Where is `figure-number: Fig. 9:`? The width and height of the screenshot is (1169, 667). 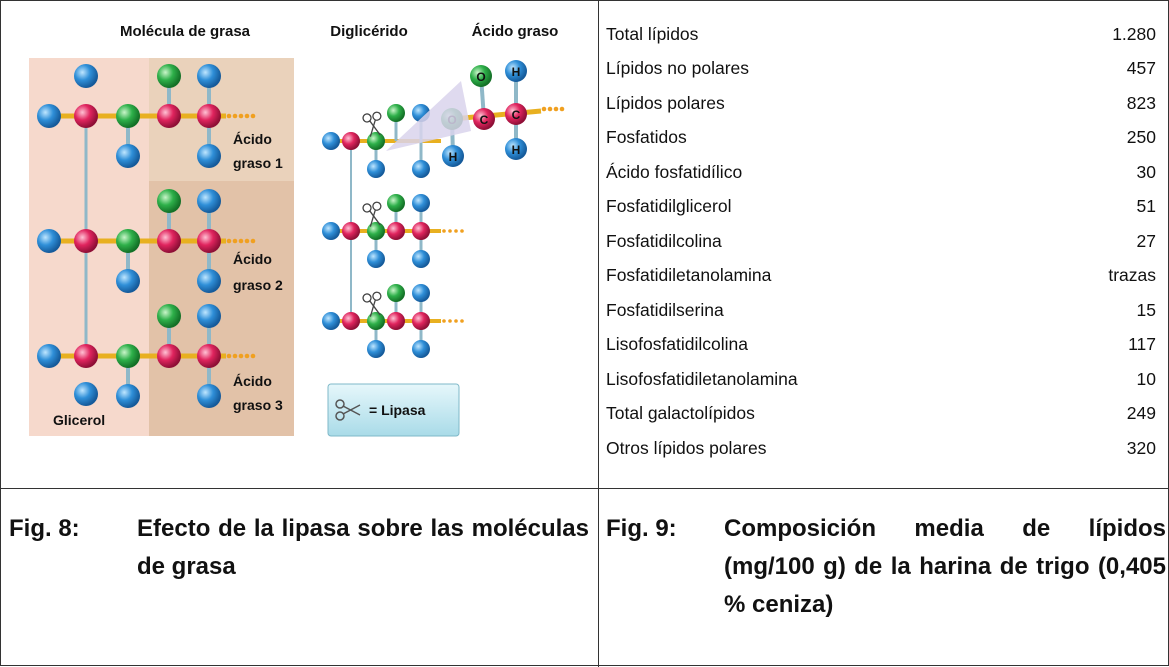 figure-number: Fig. 9: is located at coordinates (641, 528).